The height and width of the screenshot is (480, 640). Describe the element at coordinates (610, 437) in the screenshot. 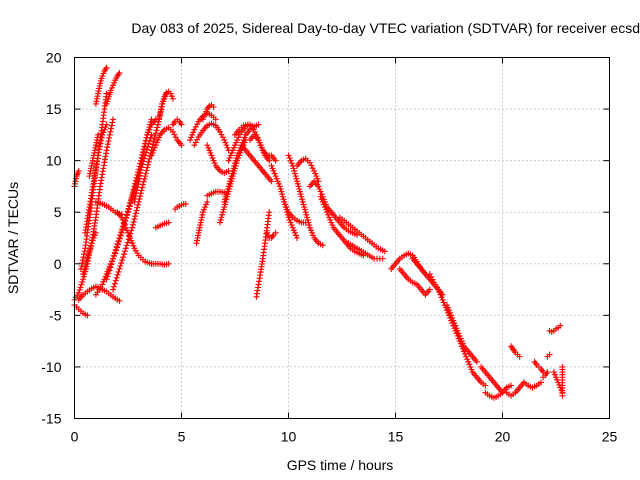

I see `x-tick-label: 25` at that location.